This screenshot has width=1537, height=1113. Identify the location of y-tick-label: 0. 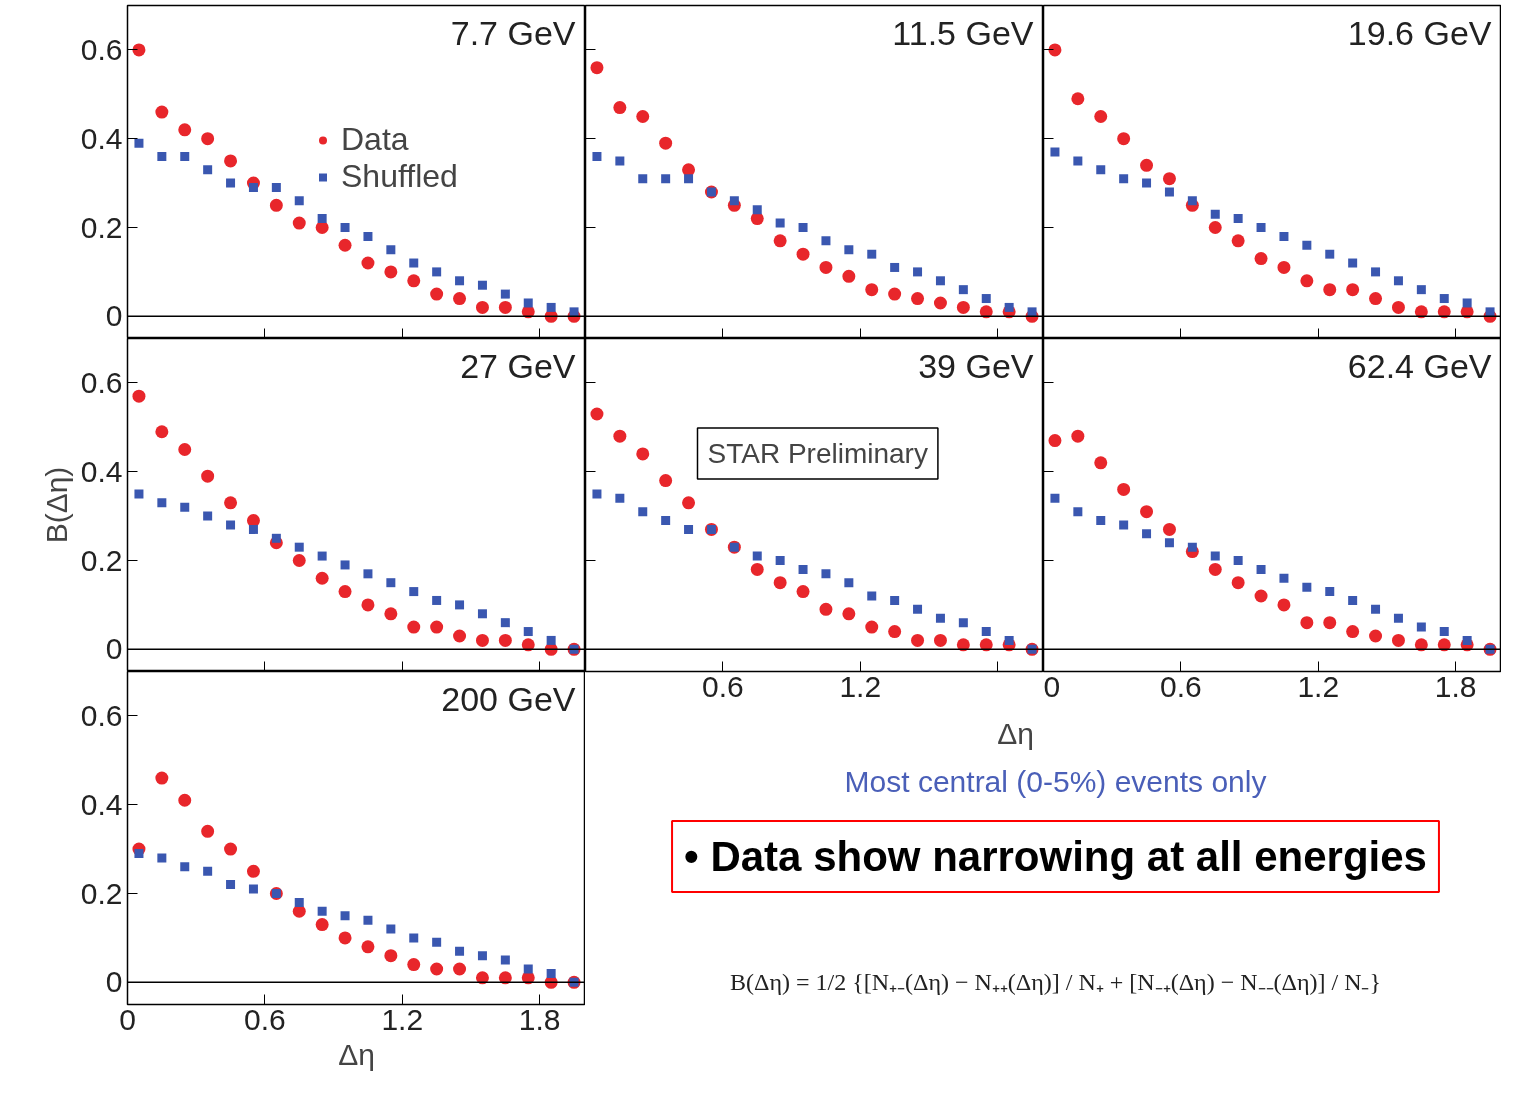
(114, 316).